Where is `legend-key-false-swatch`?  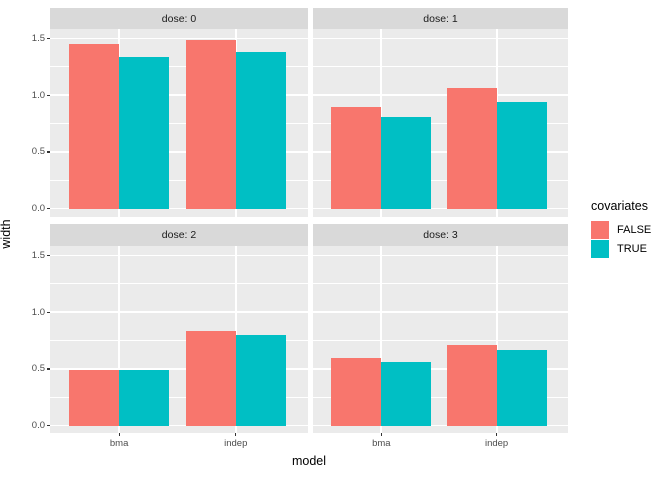 legend-key-false-swatch is located at coordinates (600, 229).